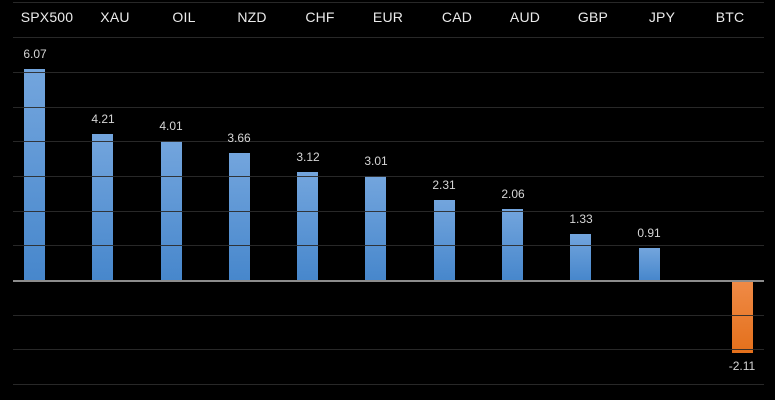 The height and width of the screenshot is (400, 775). I want to click on bar-chf, so click(307, 226).